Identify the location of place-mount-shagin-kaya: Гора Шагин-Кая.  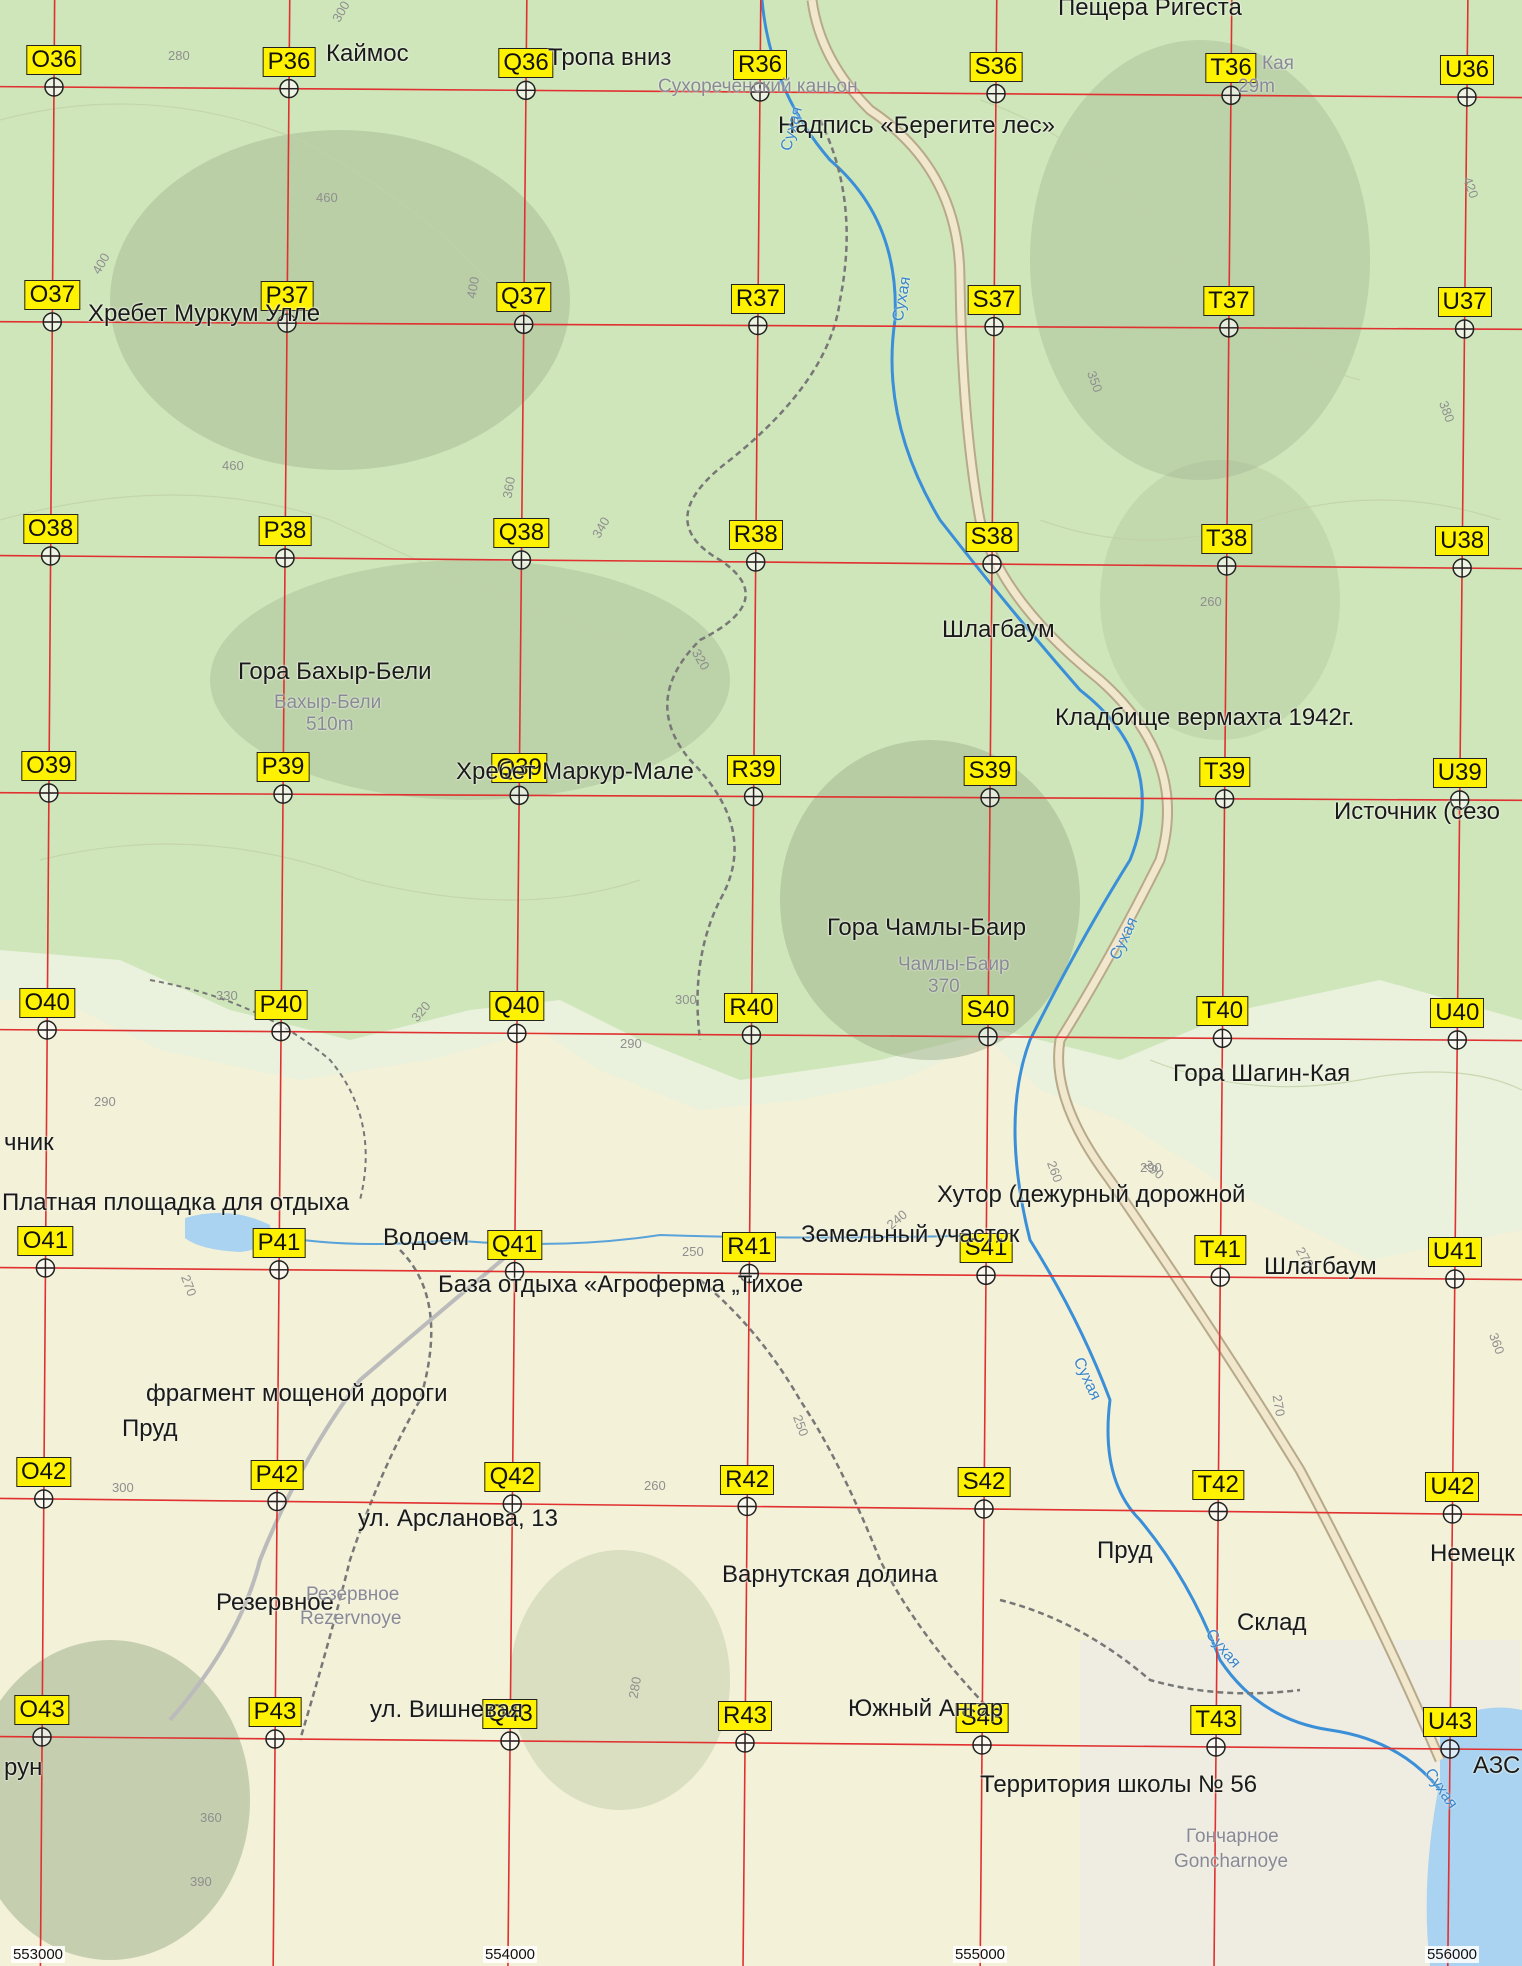
(1262, 1073).